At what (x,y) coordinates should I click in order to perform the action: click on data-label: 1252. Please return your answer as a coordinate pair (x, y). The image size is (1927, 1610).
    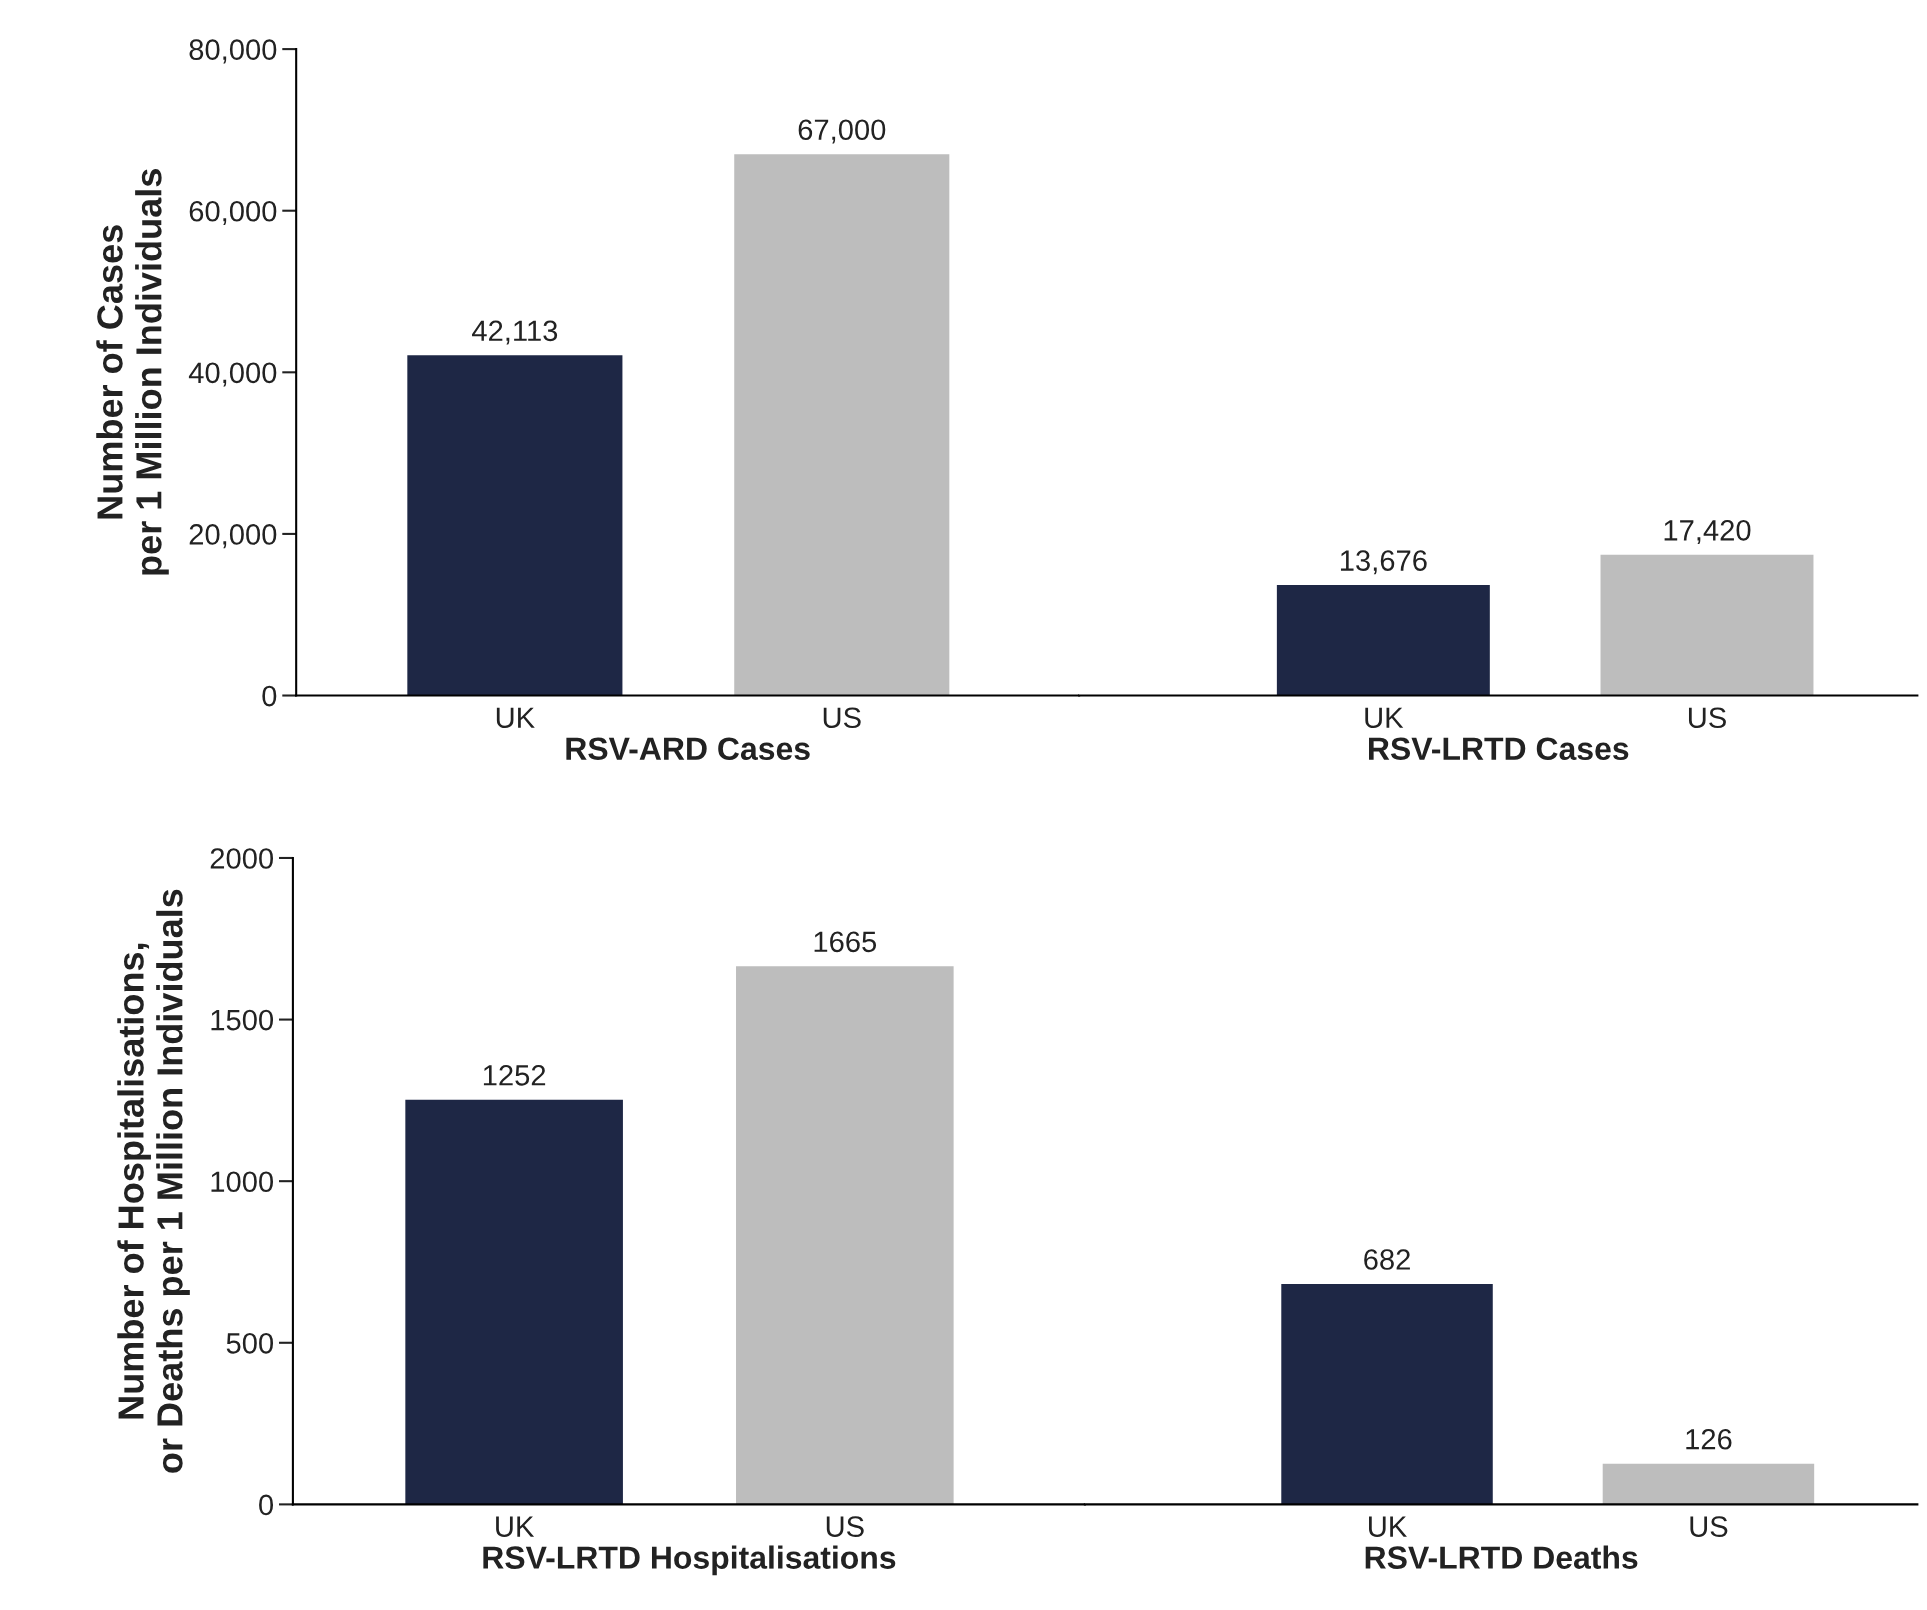
    Looking at the image, I should click on (514, 1075).